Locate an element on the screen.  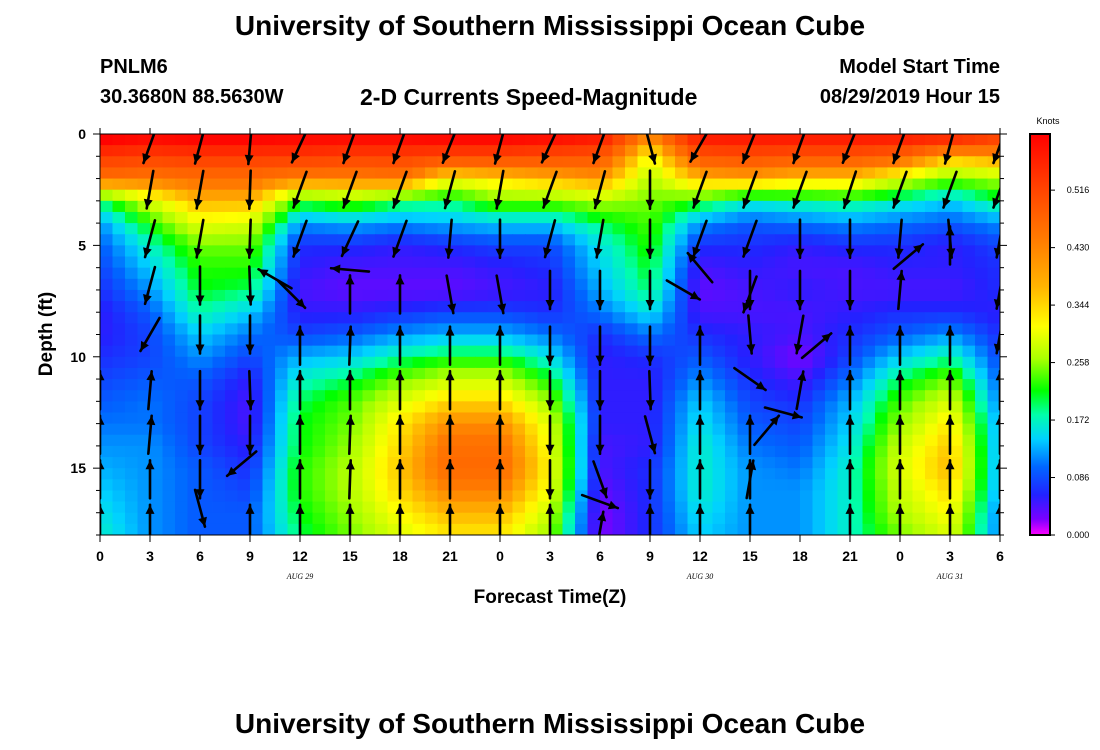
x-tick-label: 3 is located at coordinates (150, 556).